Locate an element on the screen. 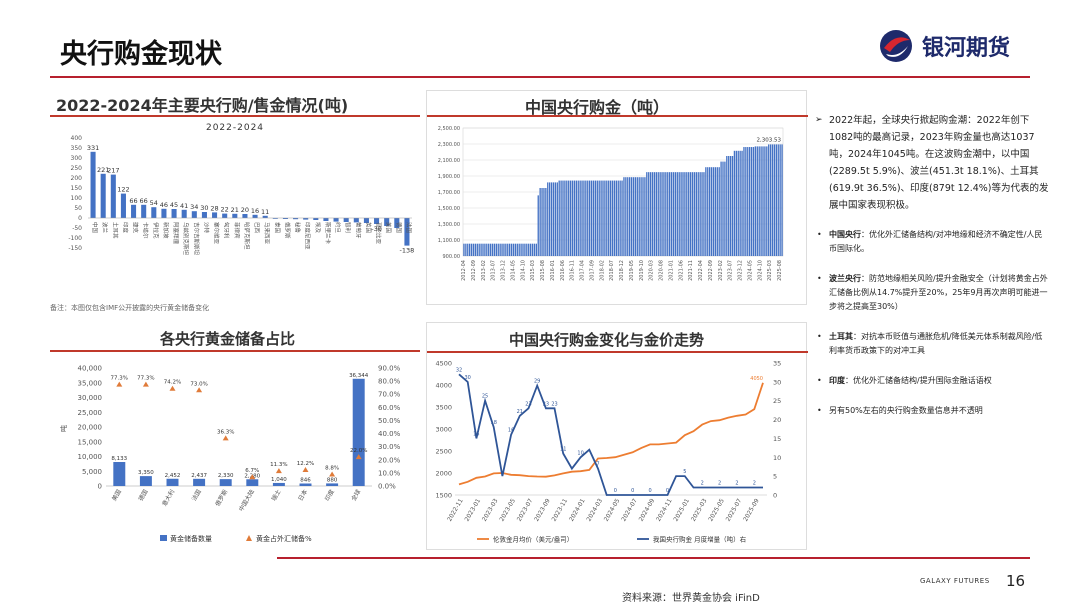 Image resolution: width=1080 pixels, height=608 pixels. chart4-xtick: 2024-03 is located at coordinates (594, 509).